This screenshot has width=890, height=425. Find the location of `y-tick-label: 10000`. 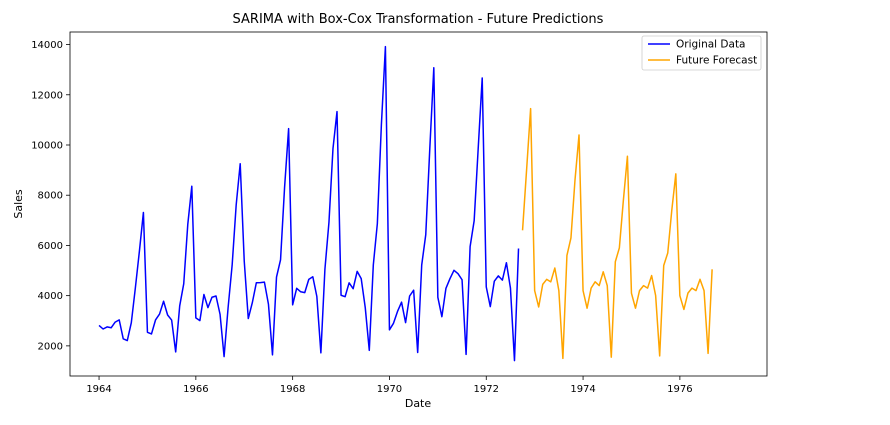

y-tick-label: 10000 is located at coordinates (47, 145).